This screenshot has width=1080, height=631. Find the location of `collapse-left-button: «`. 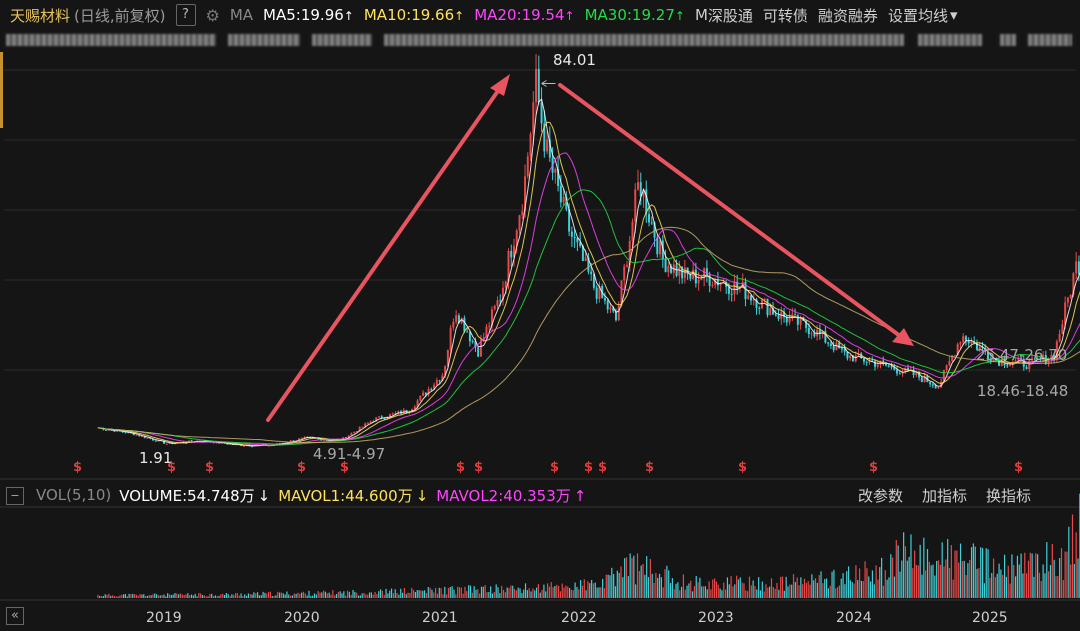

collapse-left-button: « is located at coordinates (15, 616).